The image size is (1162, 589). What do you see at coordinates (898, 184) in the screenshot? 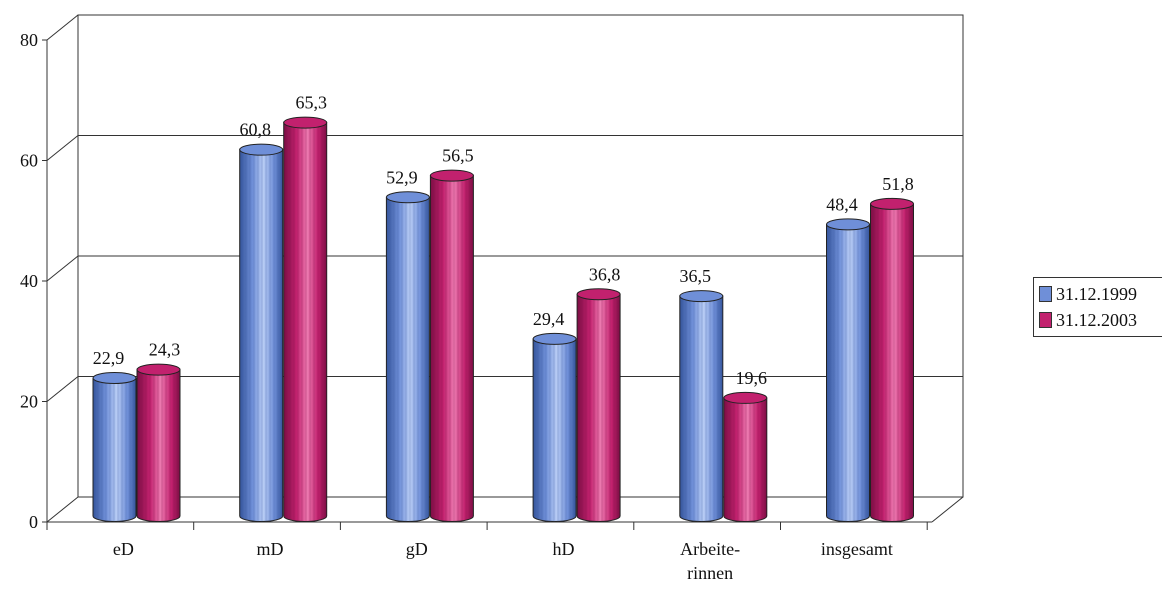
I see `data-label: 51,8` at bounding box center [898, 184].